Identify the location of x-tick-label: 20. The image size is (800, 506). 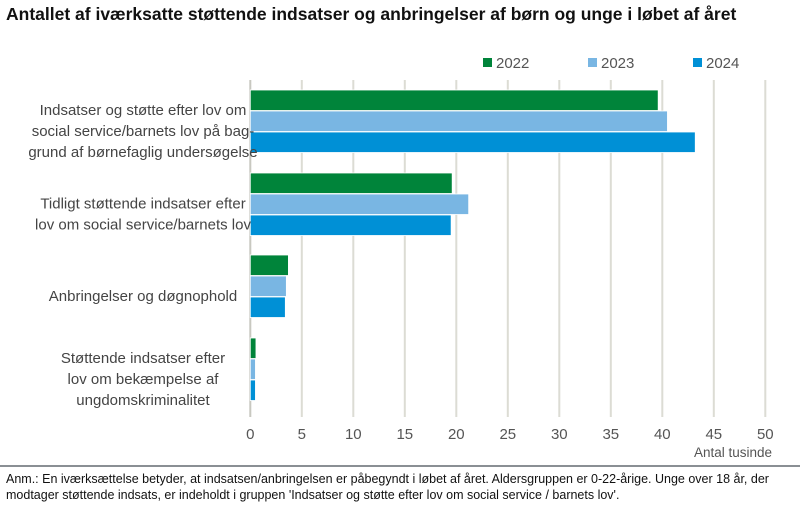
(456, 434).